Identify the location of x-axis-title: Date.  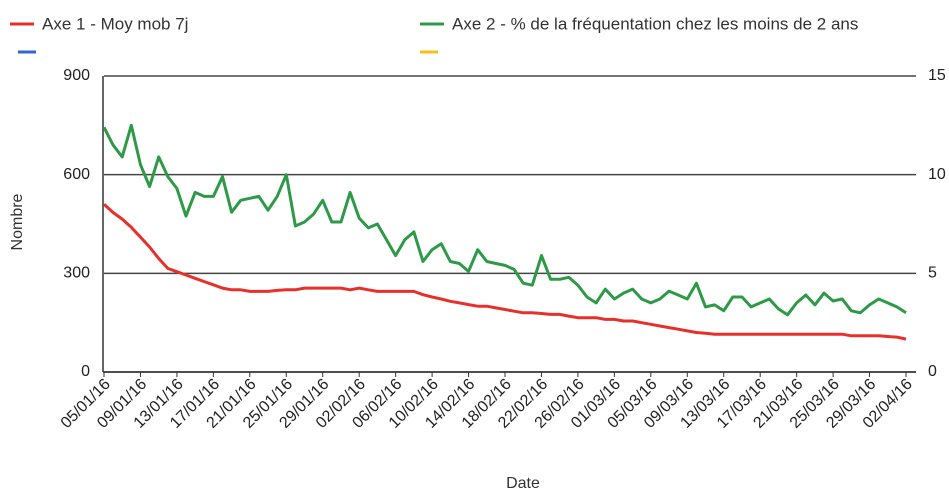
(523, 483).